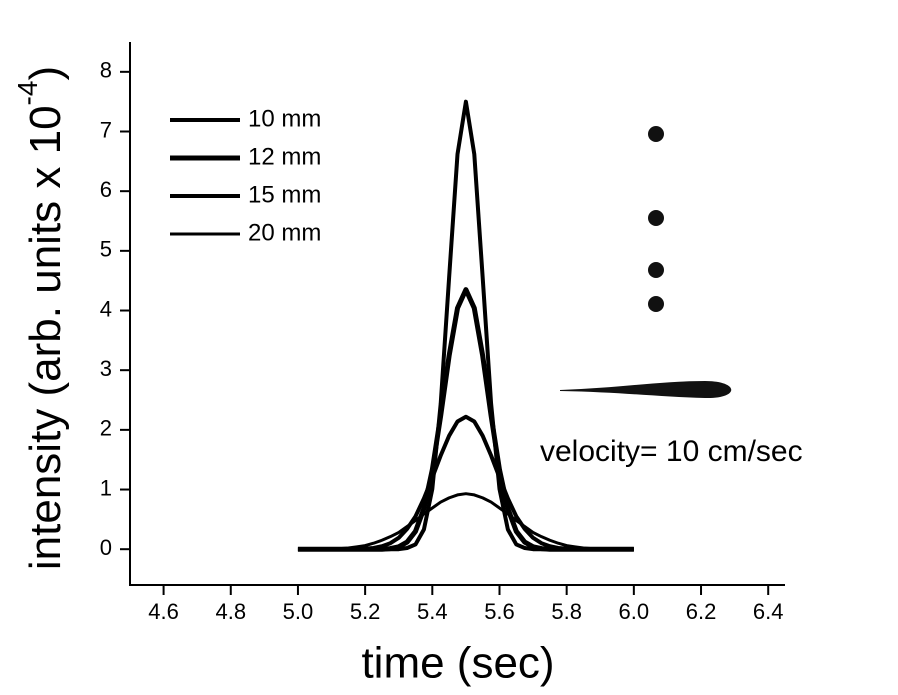 The width and height of the screenshot is (898, 695). I want to click on x-tick-label: 6.4, so click(768, 611).